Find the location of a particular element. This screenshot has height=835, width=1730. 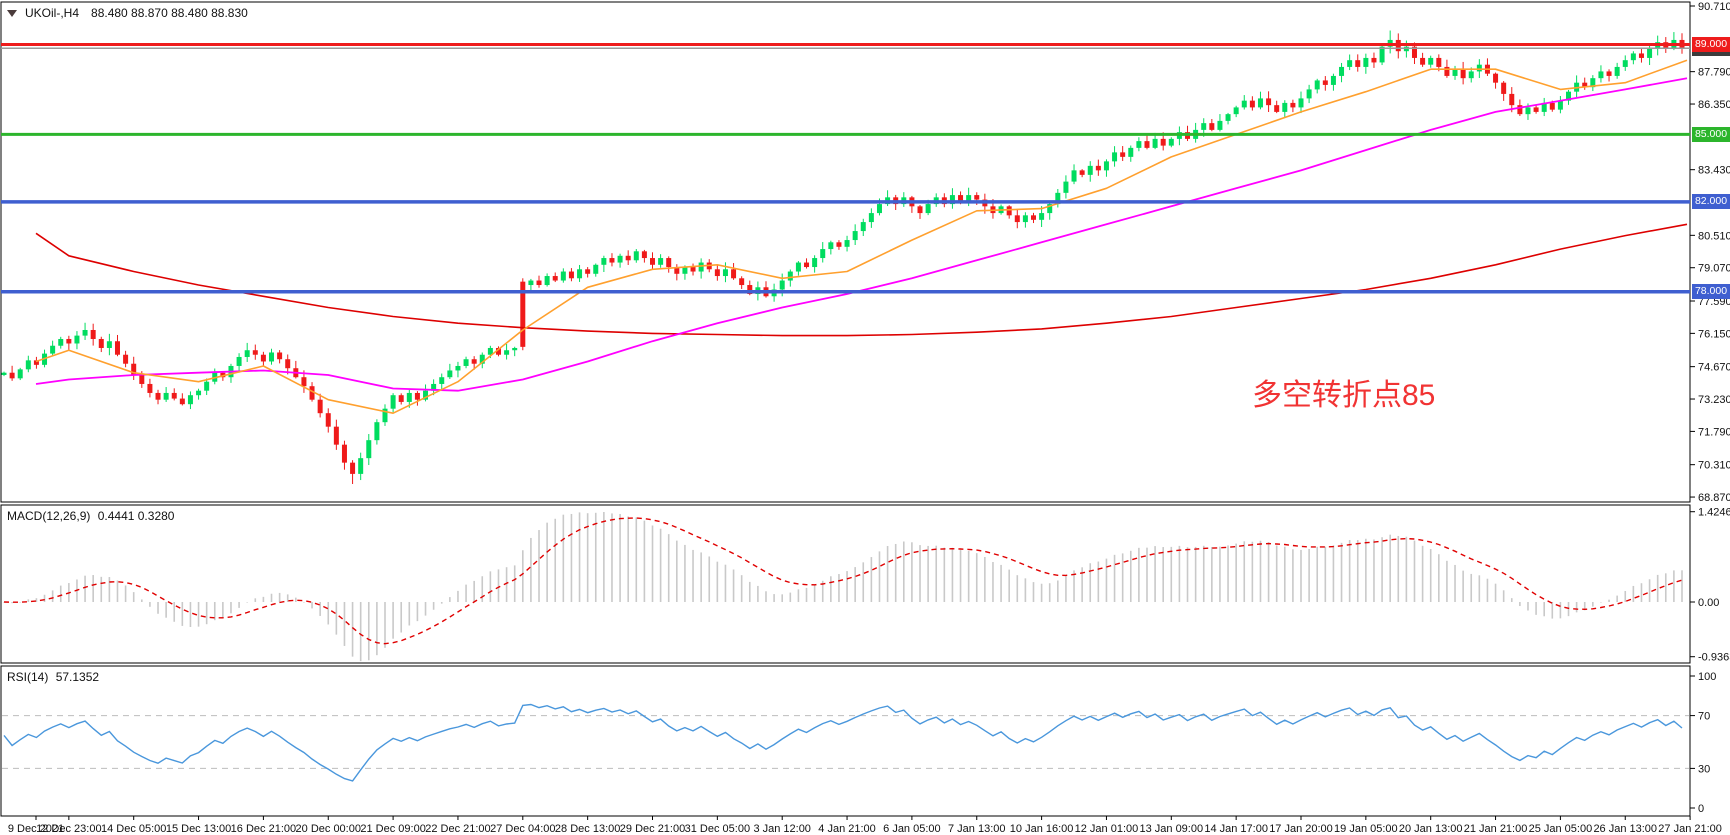

date-label: 25 Jan 05:00 is located at coordinates (1561, 829).